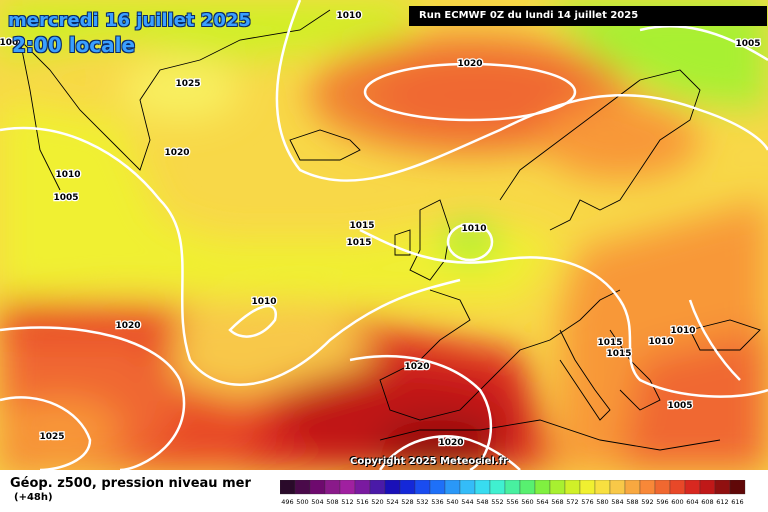 This screenshot has width=768, height=512. What do you see at coordinates (129, 20) in the screenshot?
I see `forecast-date: mercredi 16 juillet 2025` at bounding box center [129, 20].